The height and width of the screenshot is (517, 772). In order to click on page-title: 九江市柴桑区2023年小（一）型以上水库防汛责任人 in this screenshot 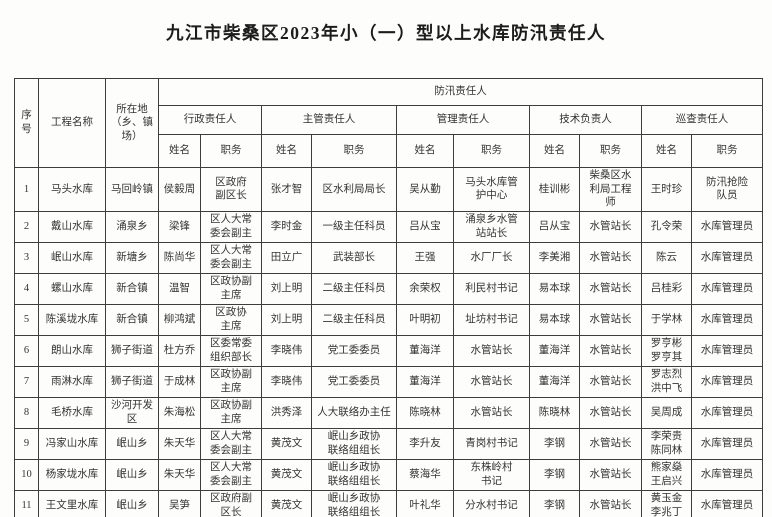, I will do `click(386, 33)`.